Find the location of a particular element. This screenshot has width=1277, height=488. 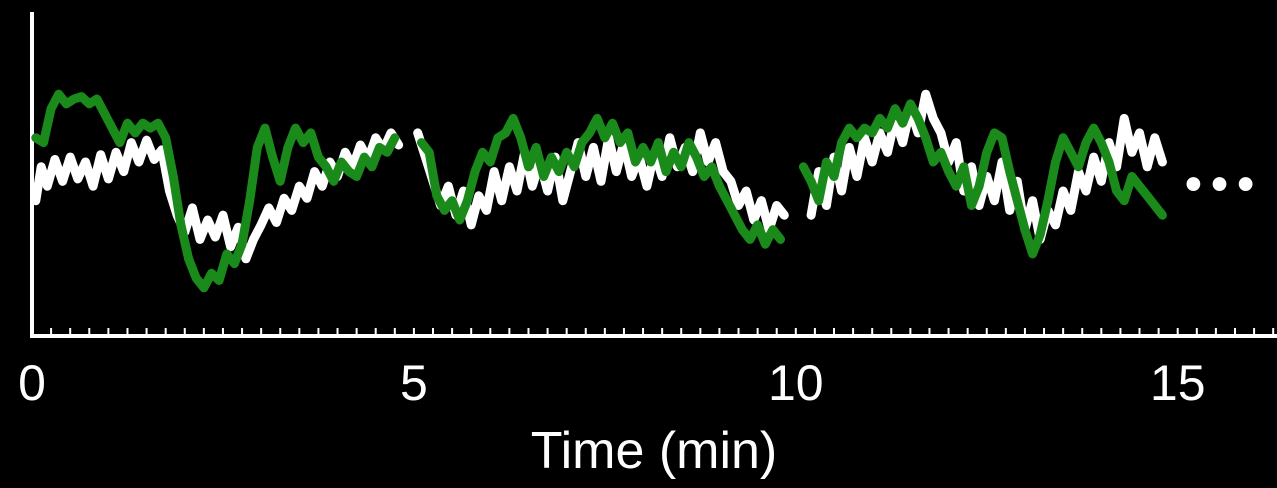

x-tick-label: 10 is located at coordinates (796, 383).